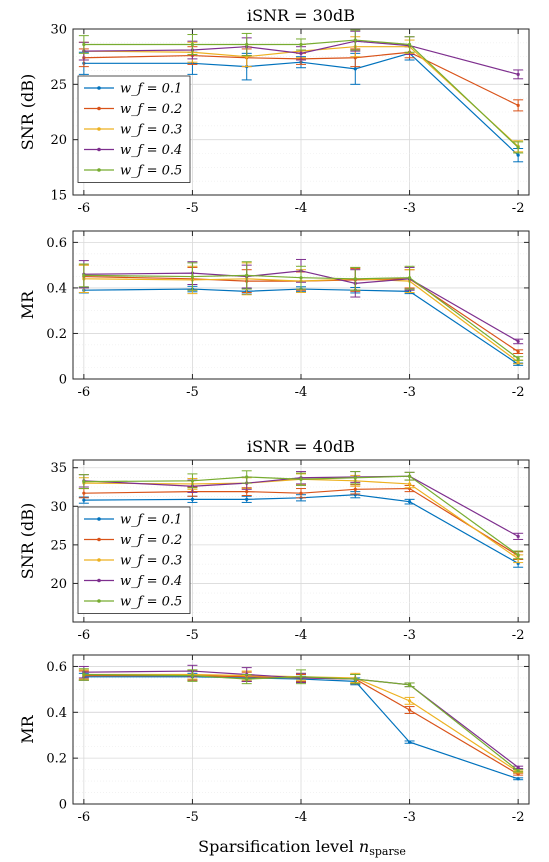 The height and width of the screenshot is (862, 549). Describe the element at coordinates (301, 446) in the screenshot. I see `chart-title: iSNR = 40dB` at that location.